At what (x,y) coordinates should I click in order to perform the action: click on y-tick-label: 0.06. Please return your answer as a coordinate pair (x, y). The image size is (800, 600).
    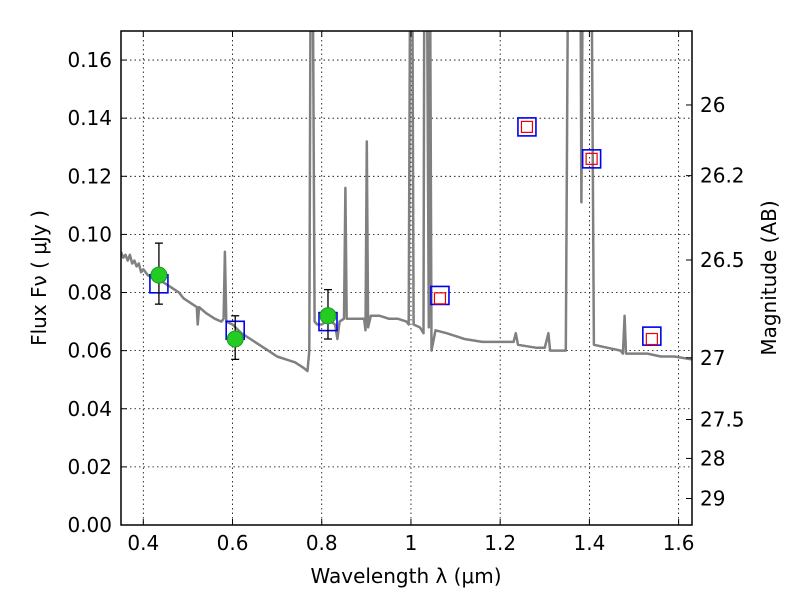
    Looking at the image, I should click on (89, 351).